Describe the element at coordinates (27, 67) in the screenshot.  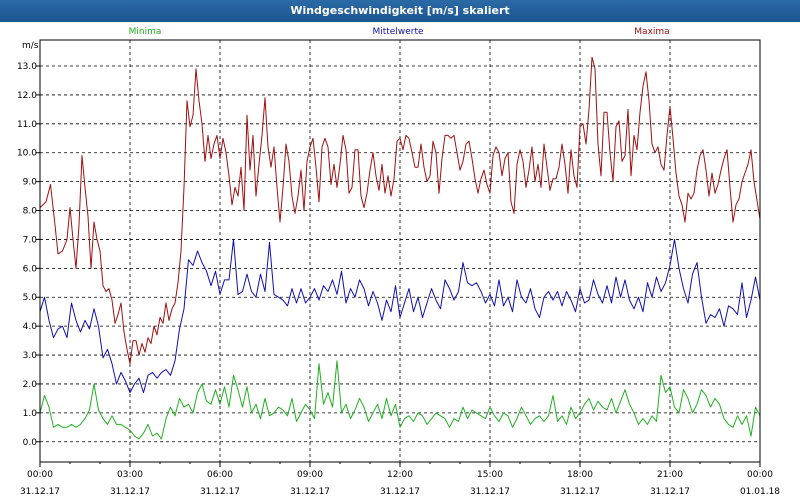
I see `y-tick-label: 13.0` at that location.